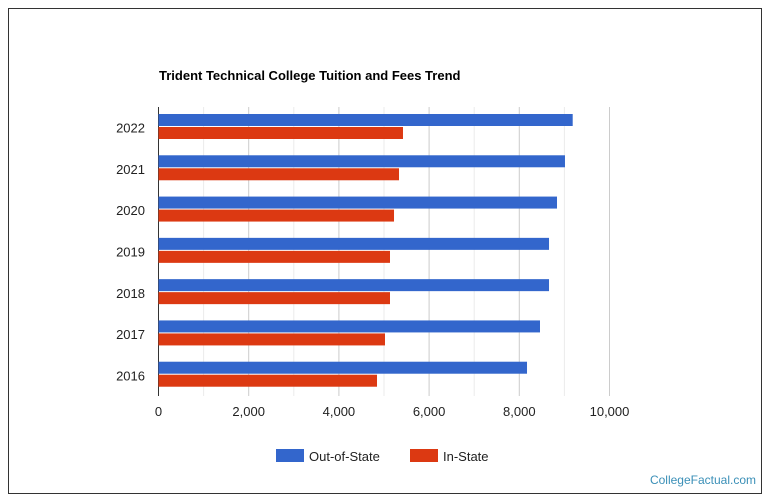  Describe the element at coordinates (280, 133) in the screenshot. I see `bar-in-state-2022` at that location.